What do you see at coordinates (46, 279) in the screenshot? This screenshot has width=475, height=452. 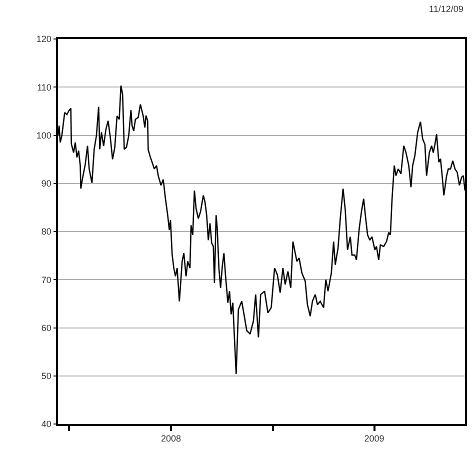 I see `y-tick-label: 70` at bounding box center [46, 279].